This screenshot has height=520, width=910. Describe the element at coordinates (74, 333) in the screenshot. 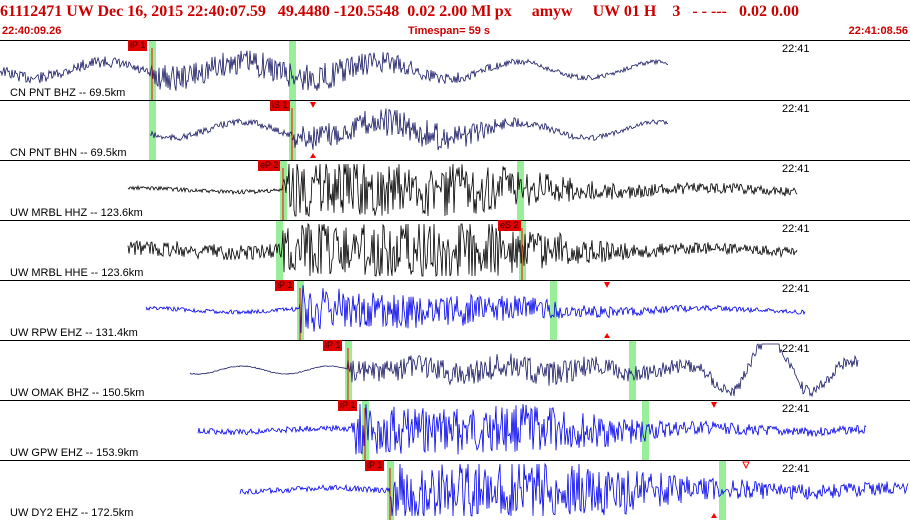

I see `station-label: UW RPW EHZ -- 131.4km` at that location.